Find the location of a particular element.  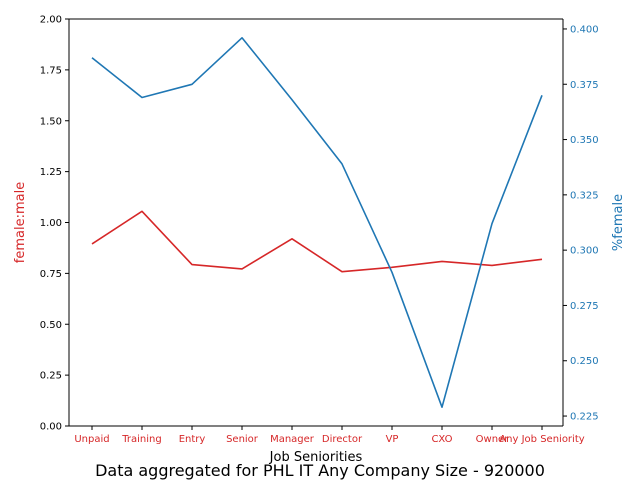

x-tick-label: Director is located at coordinates (342, 439).